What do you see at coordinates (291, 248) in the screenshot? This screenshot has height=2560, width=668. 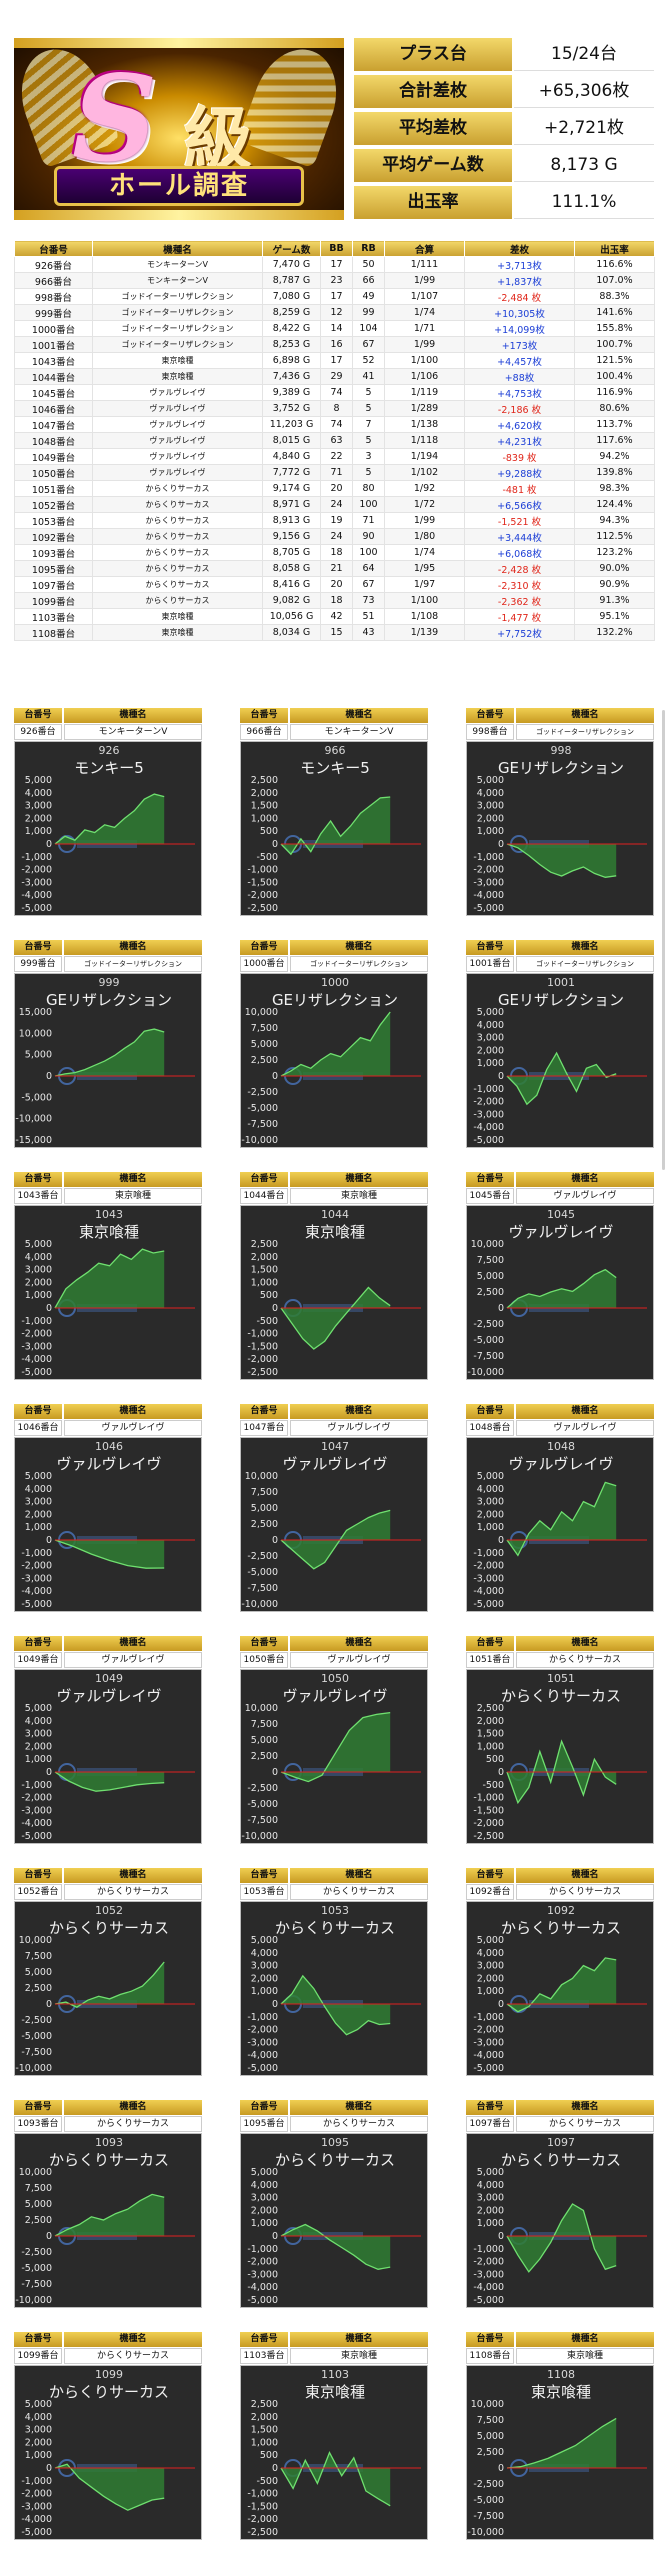 I see `column-header: ゲーム数` at bounding box center [291, 248].